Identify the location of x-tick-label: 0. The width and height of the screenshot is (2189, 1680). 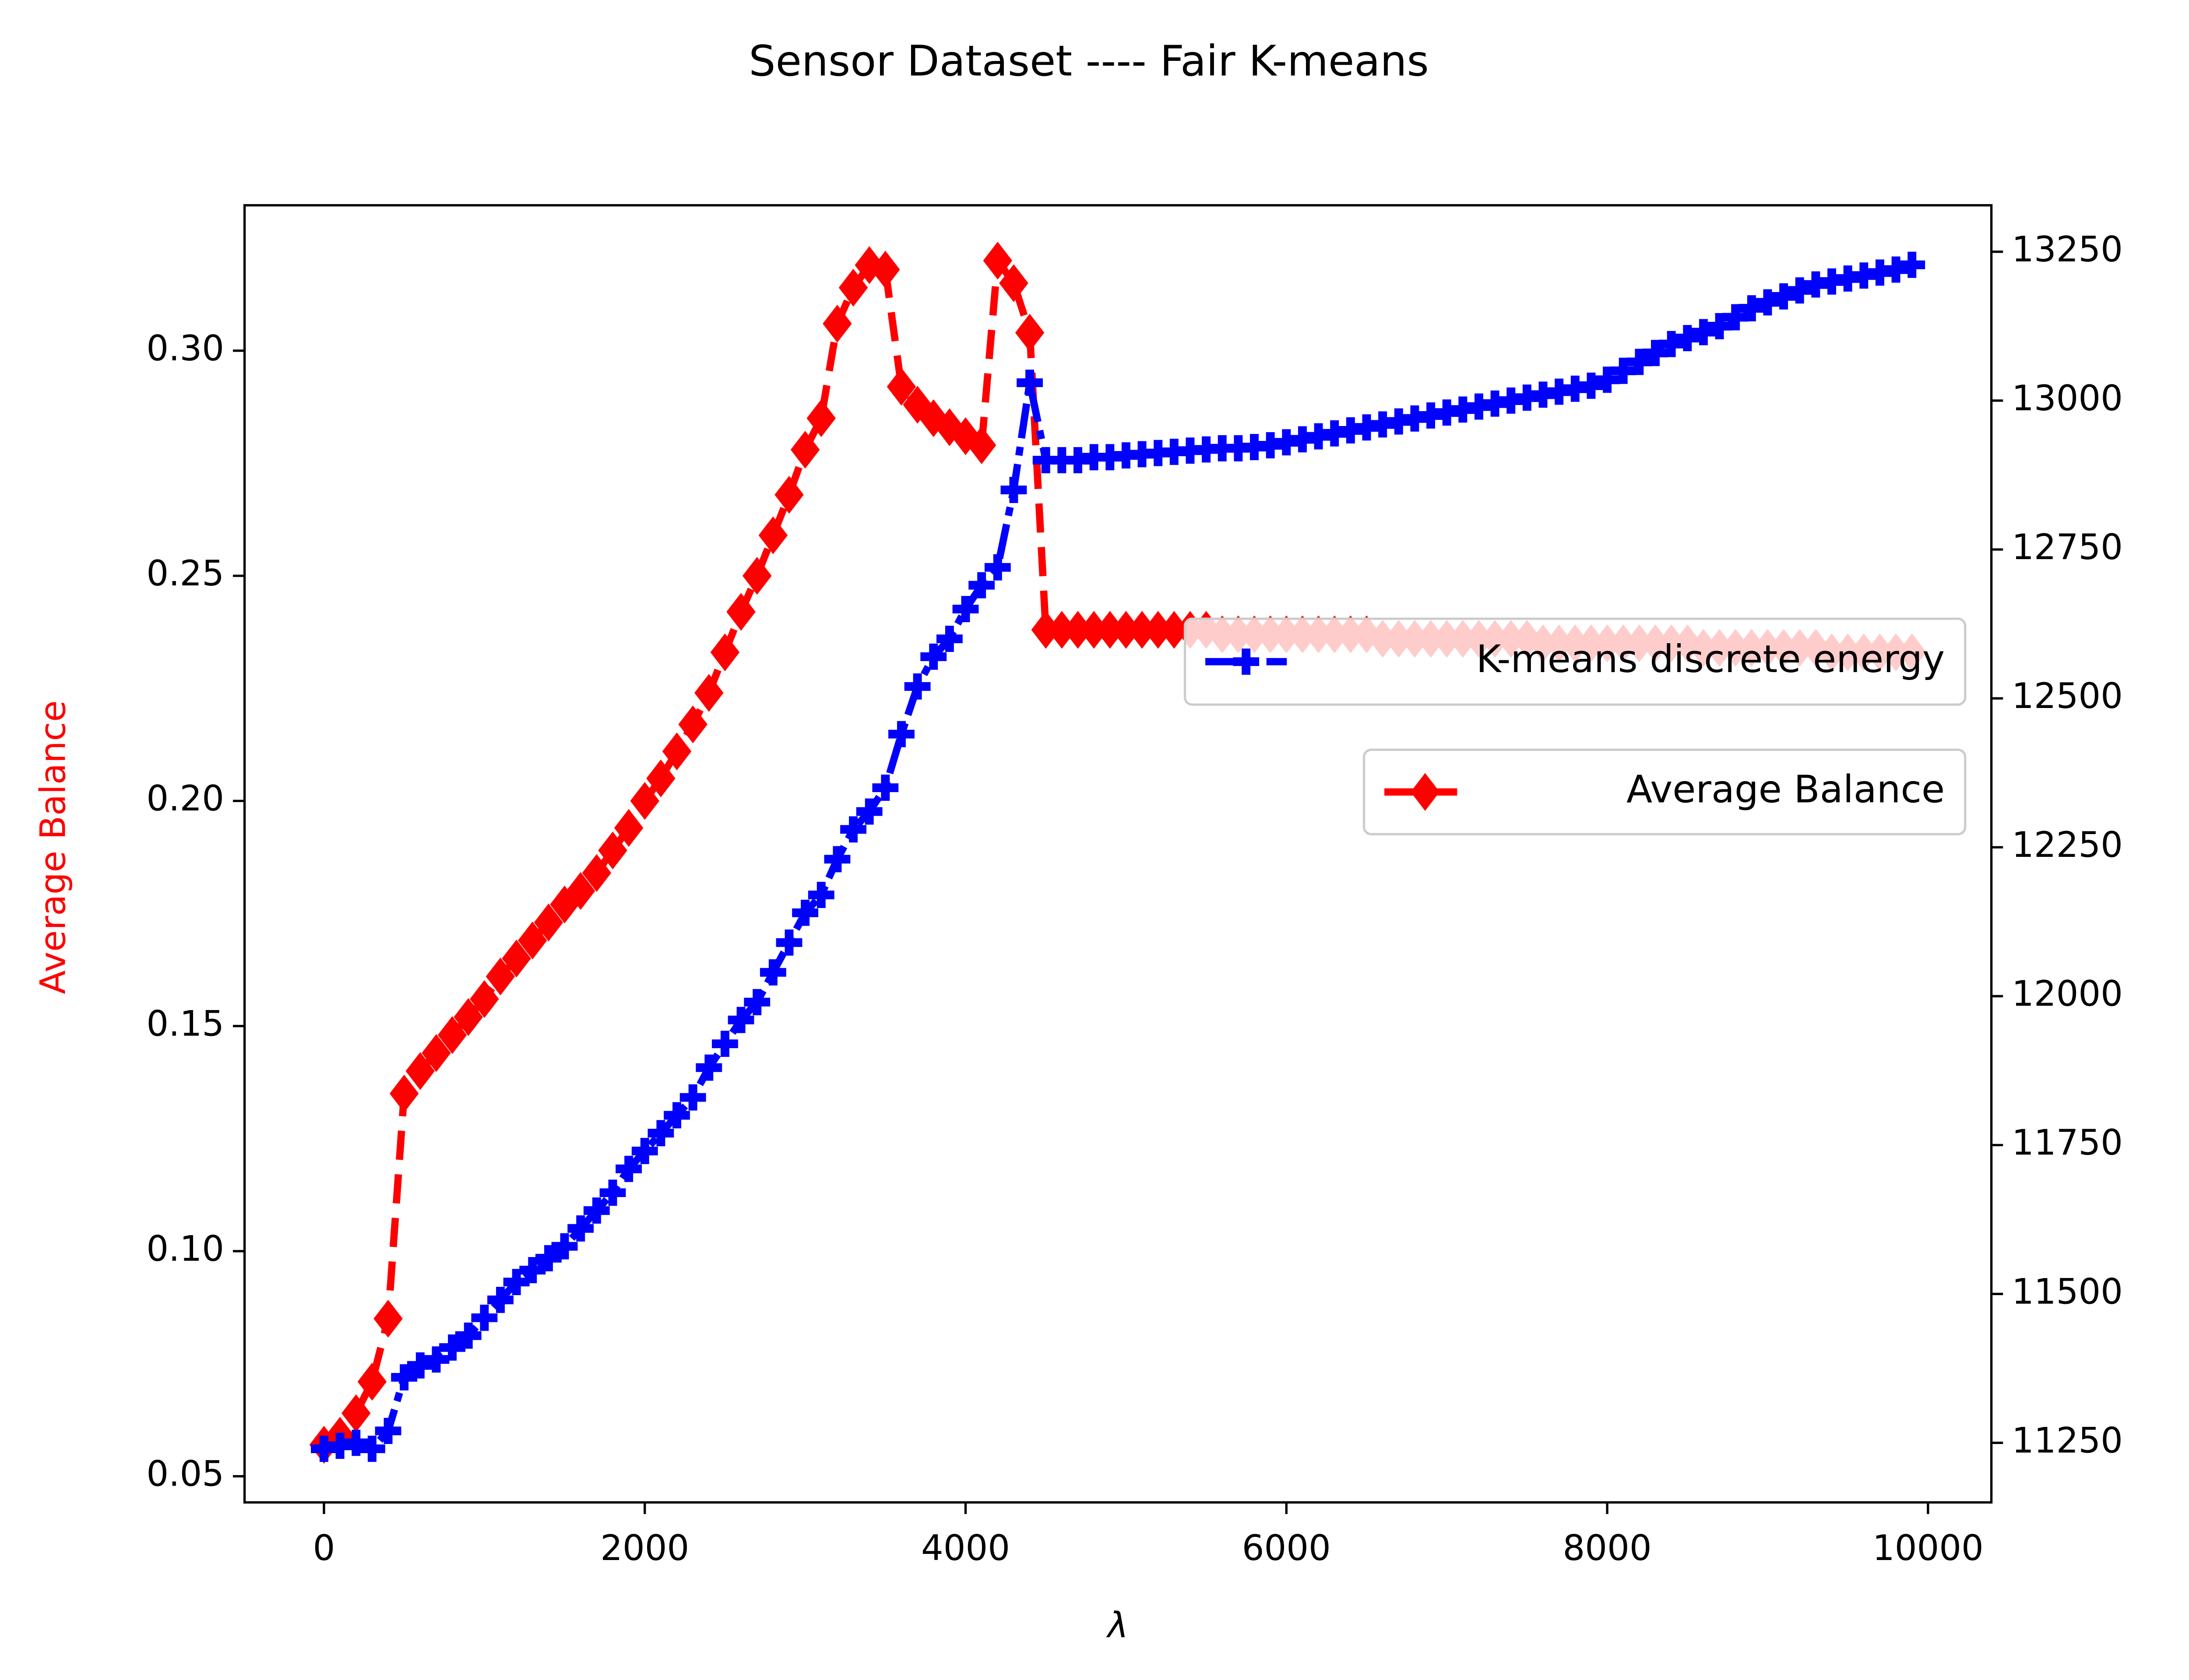
(324, 1548).